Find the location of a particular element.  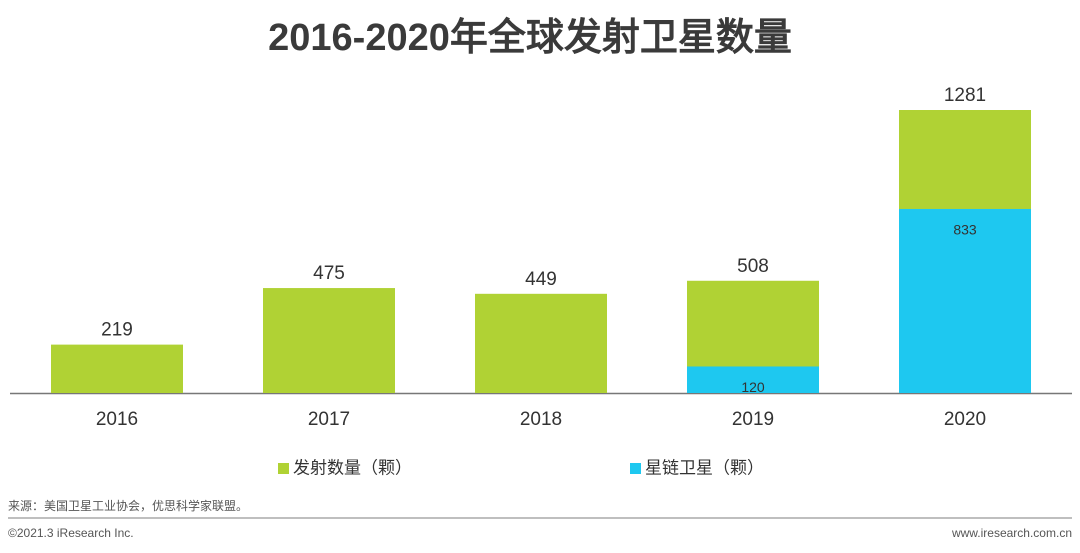

x-tick-label: 2018 is located at coordinates (541, 419).